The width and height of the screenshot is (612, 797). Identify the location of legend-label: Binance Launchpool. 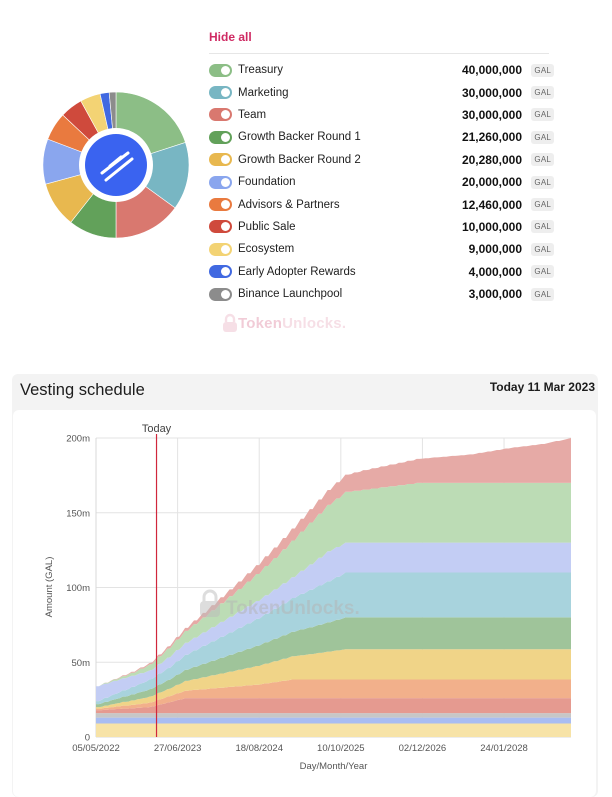
(290, 294).